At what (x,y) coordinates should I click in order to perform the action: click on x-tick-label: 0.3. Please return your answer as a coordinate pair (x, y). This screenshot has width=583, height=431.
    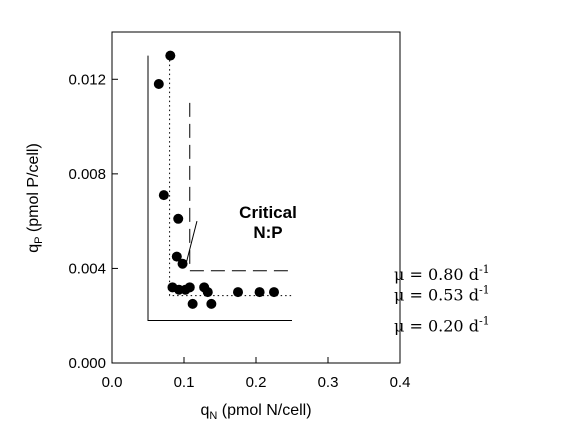
    Looking at the image, I should click on (328, 382).